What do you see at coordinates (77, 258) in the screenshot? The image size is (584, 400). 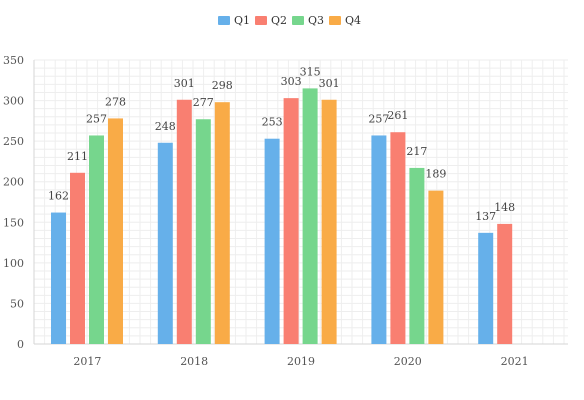 I see `bar-q2-2017` at bounding box center [77, 258].